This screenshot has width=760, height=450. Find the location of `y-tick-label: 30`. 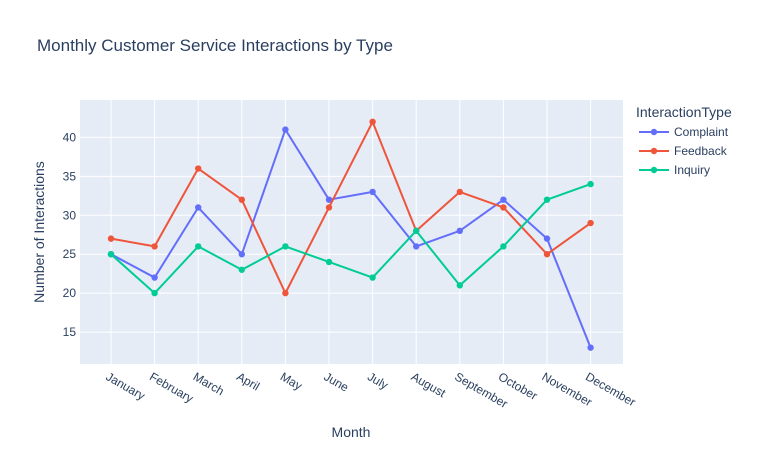

y-tick-label: 30 is located at coordinates (70, 215).